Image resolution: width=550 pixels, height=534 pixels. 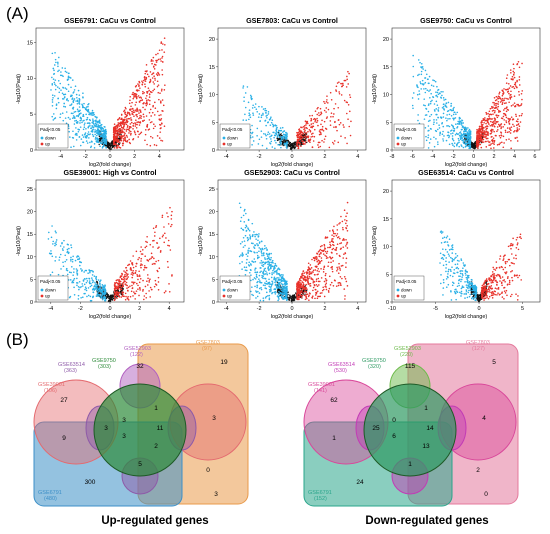 I want to click on y-axis-label: -log10(Padj), so click(x=19, y=89).